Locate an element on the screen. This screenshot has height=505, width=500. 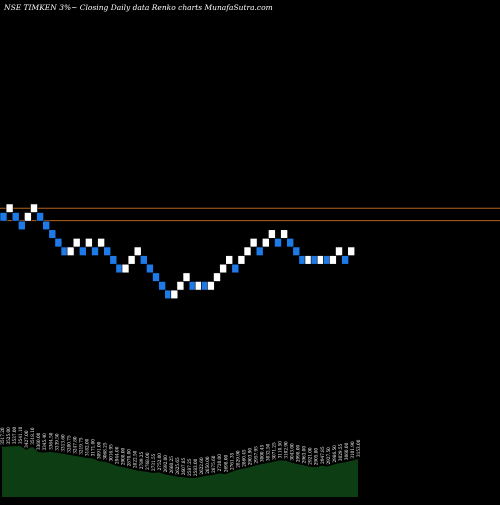
price-label: 2607.85 is located at coordinates (183, 467).